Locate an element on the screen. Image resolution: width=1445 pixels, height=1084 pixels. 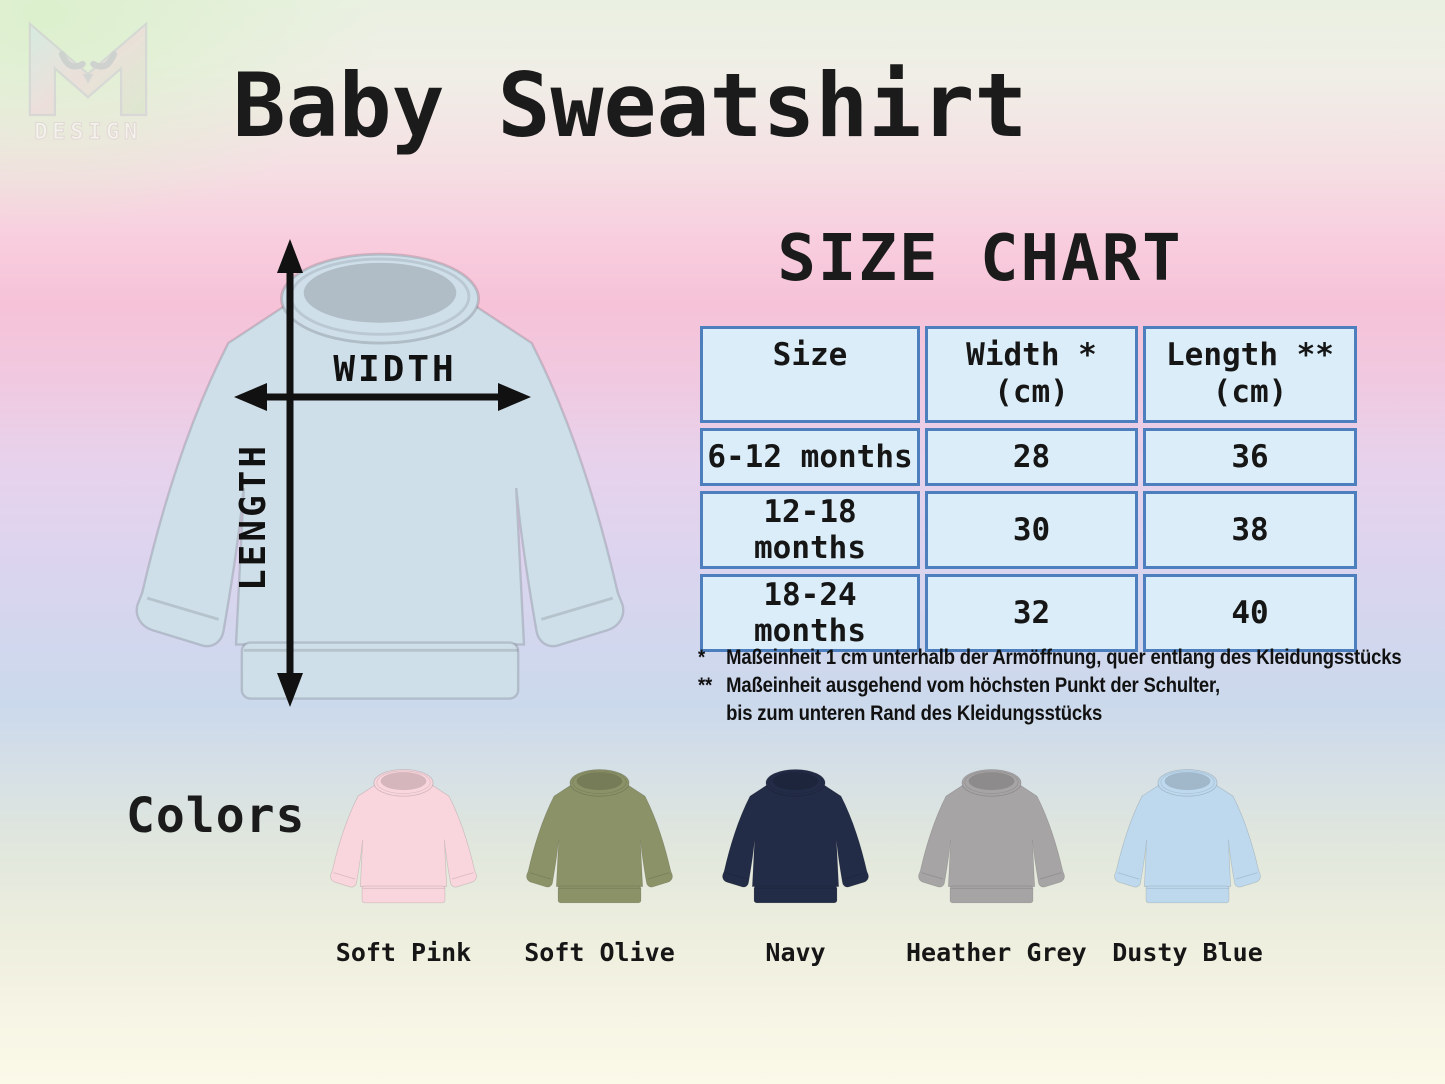
color-swatch-label: Heather Grey is located at coordinates (996, 952).